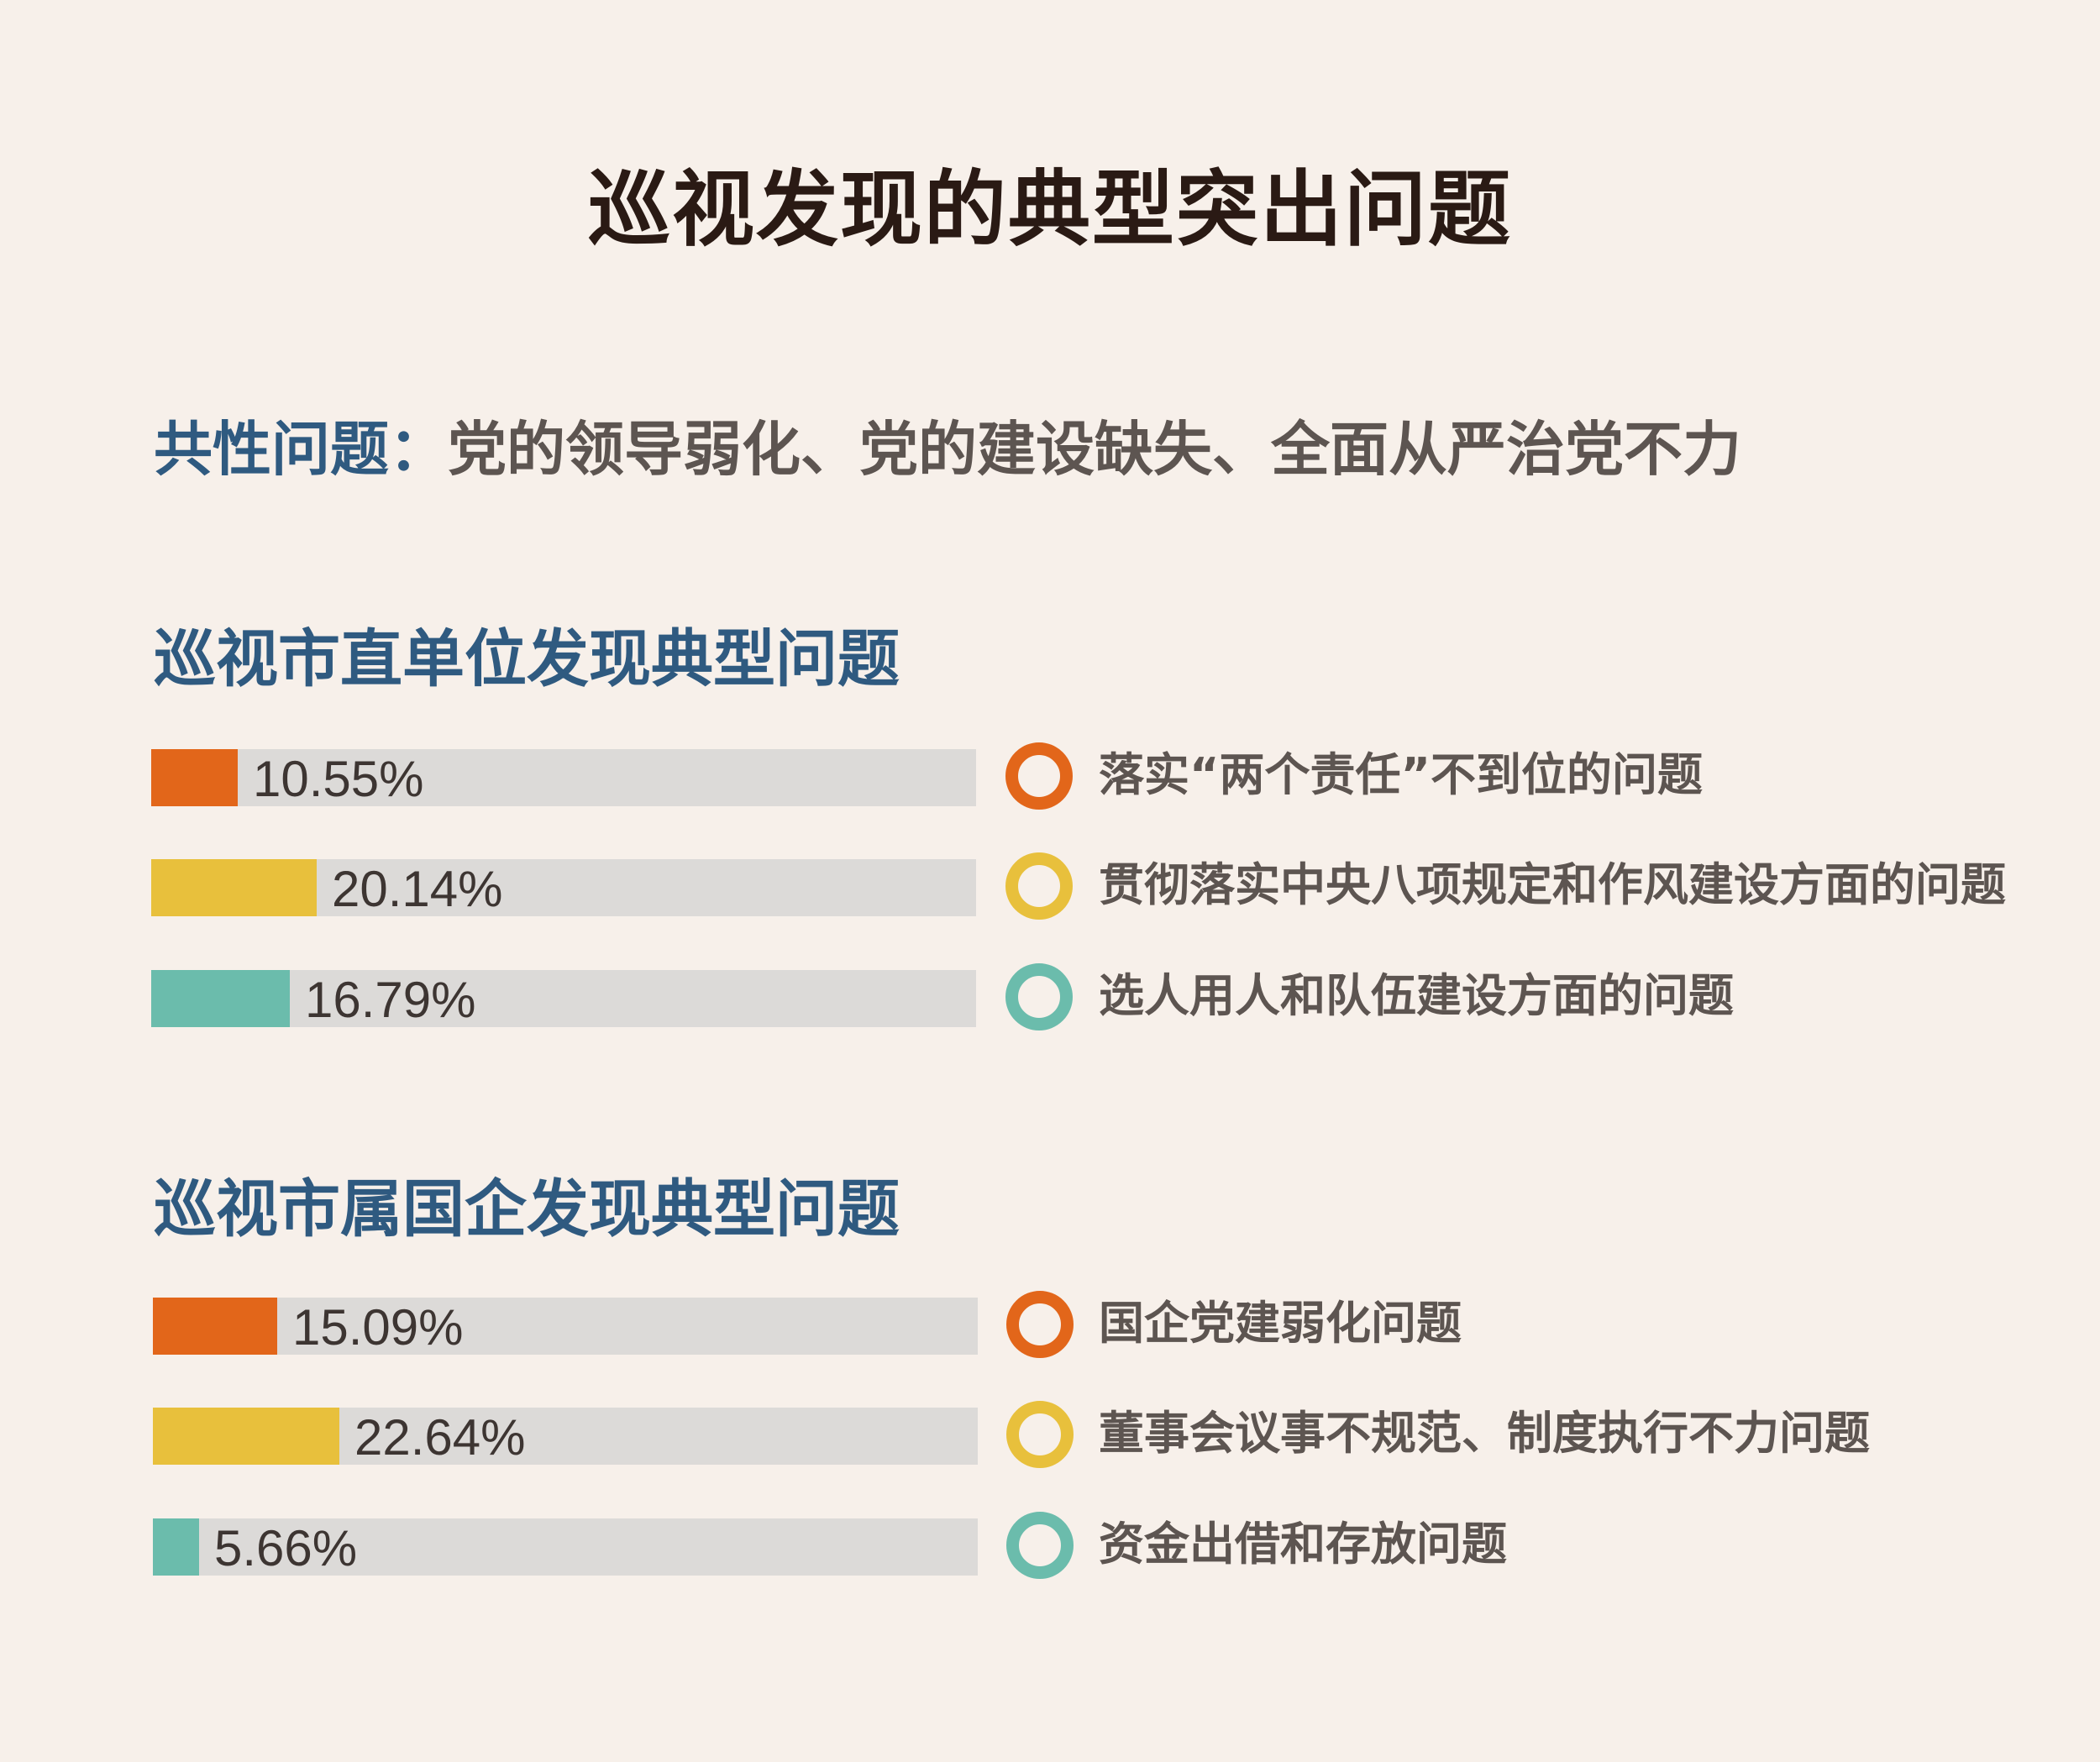  I want to click on bar-value-label: 15.09%, so click(378, 1327).